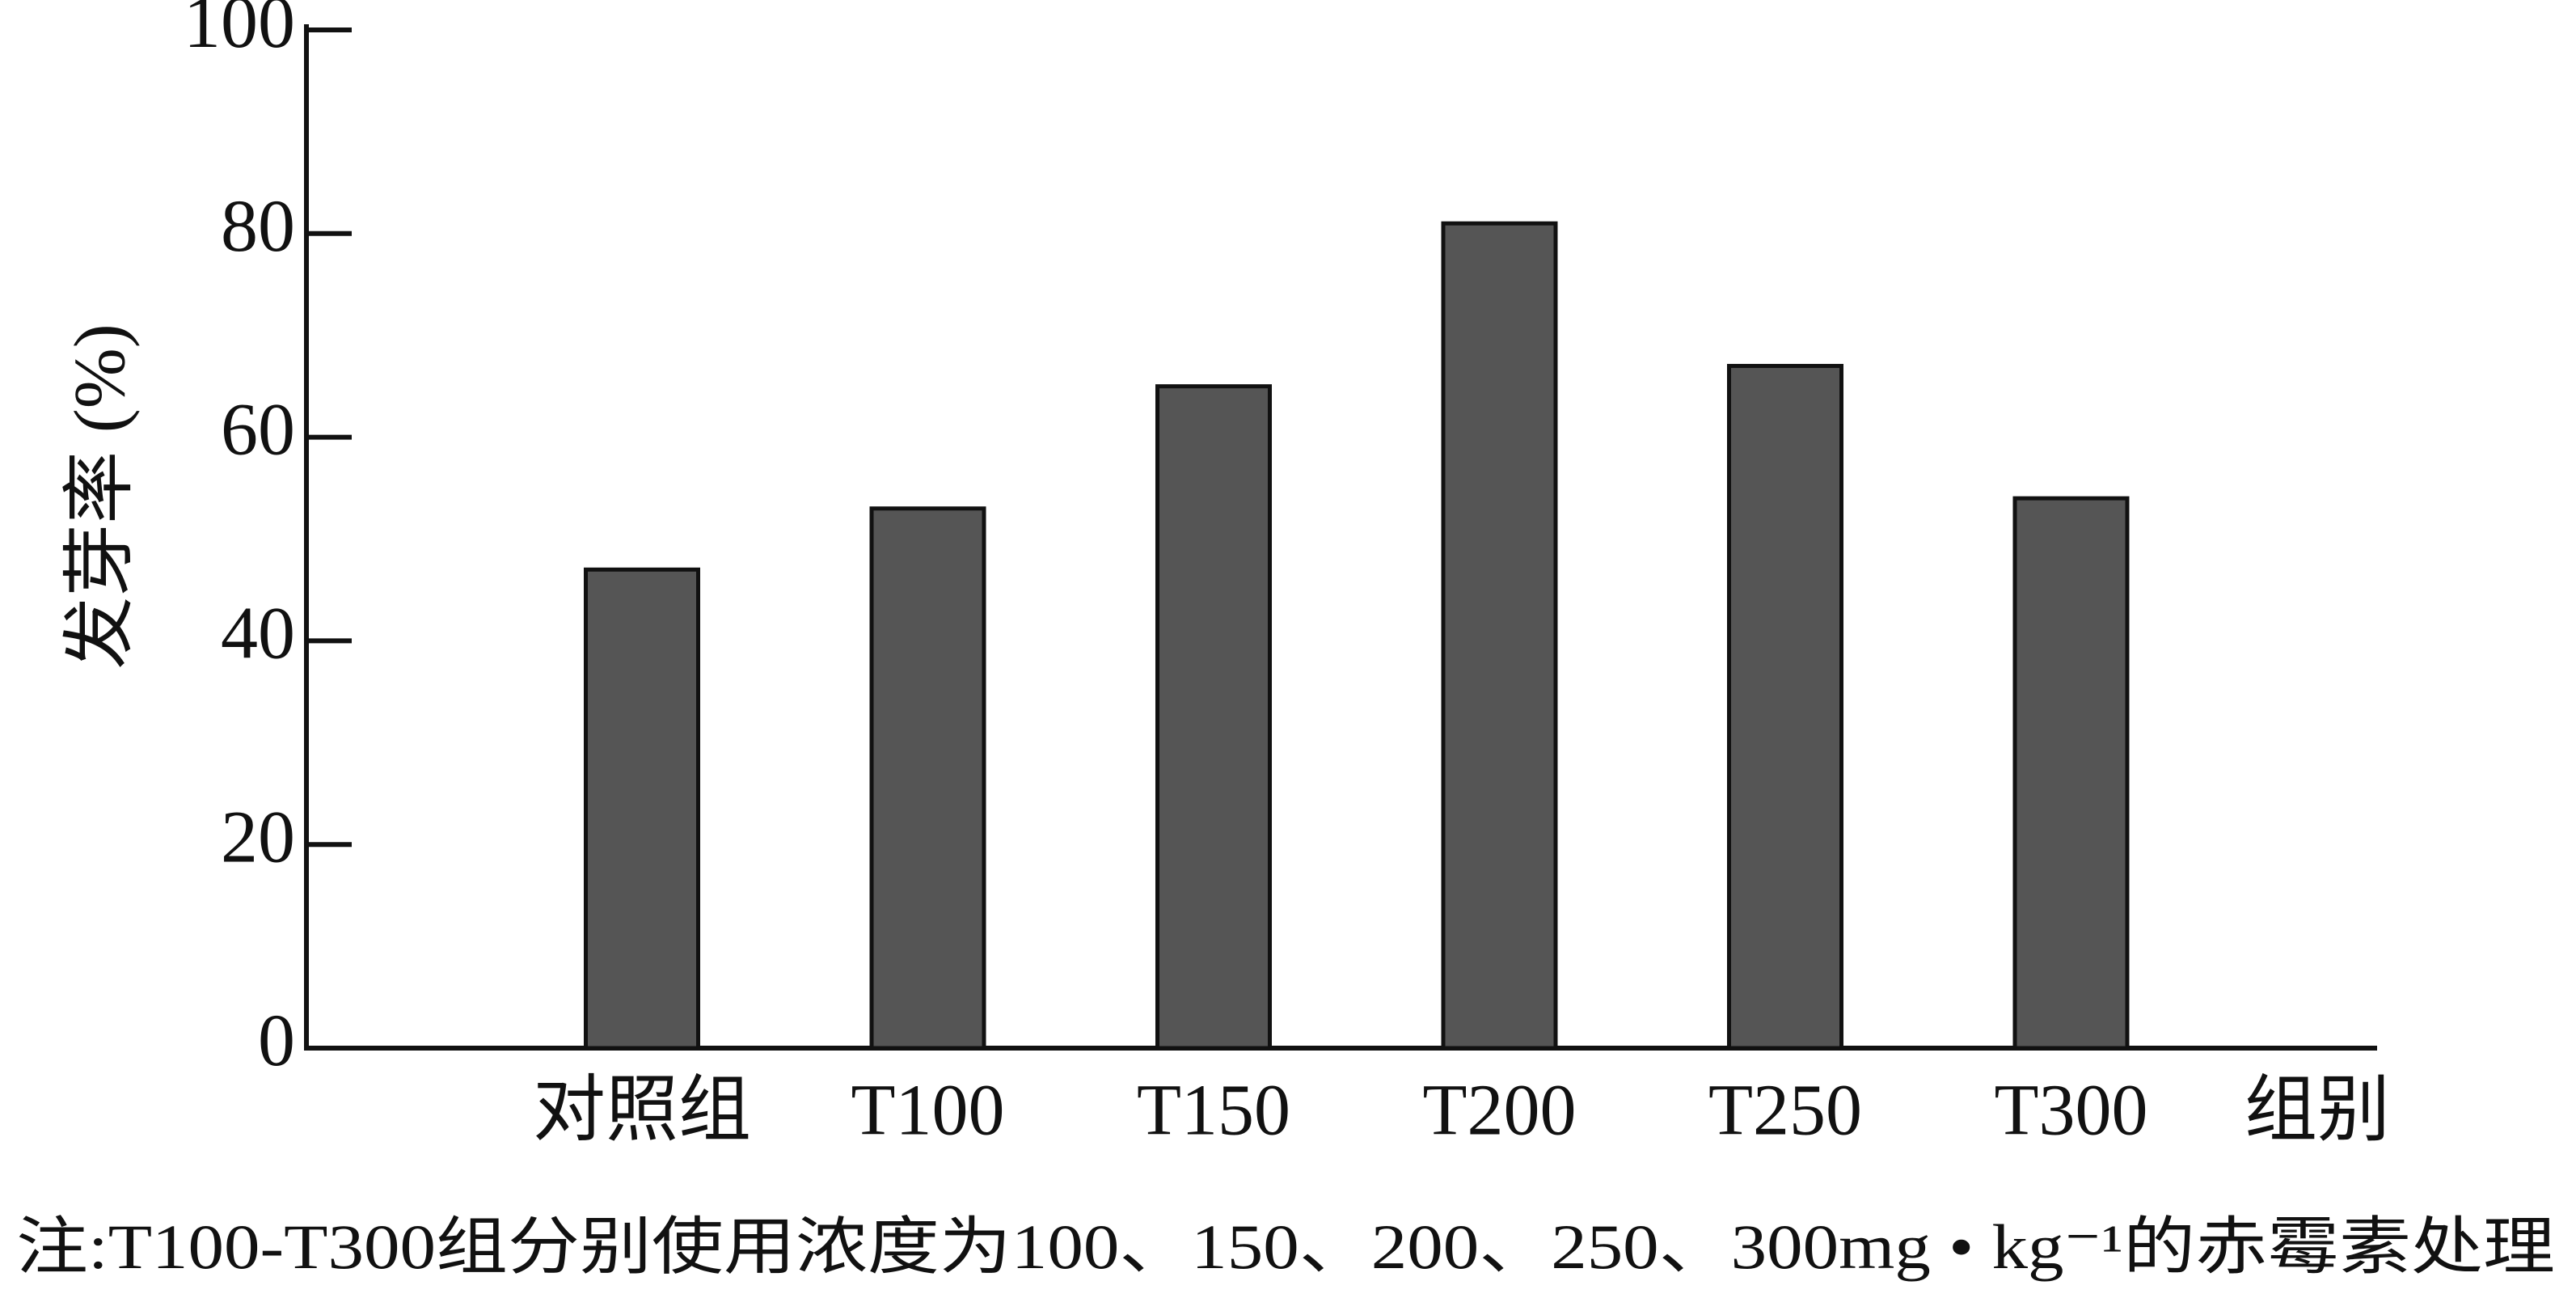  What do you see at coordinates (276, 1040) in the screenshot?
I see `y-tick-label: 0` at bounding box center [276, 1040].